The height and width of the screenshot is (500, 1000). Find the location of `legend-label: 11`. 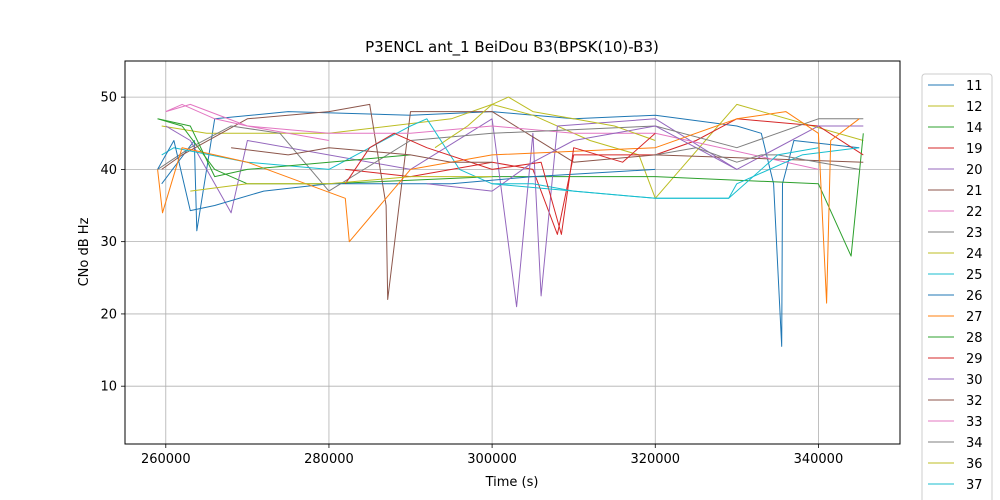

legend-label: 11 is located at coordinates (974, 86).